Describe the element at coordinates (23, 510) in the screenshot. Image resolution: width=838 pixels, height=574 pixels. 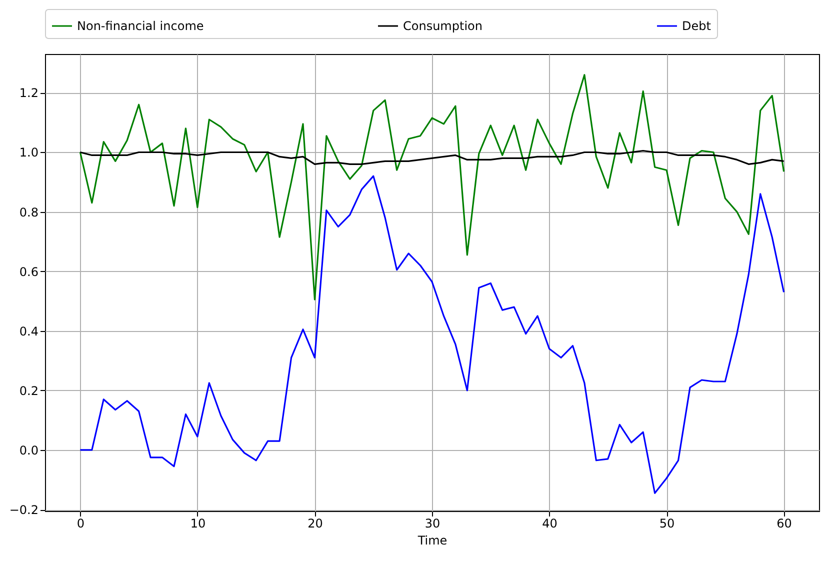
I see `y-tick-label: −0.2` at that location.